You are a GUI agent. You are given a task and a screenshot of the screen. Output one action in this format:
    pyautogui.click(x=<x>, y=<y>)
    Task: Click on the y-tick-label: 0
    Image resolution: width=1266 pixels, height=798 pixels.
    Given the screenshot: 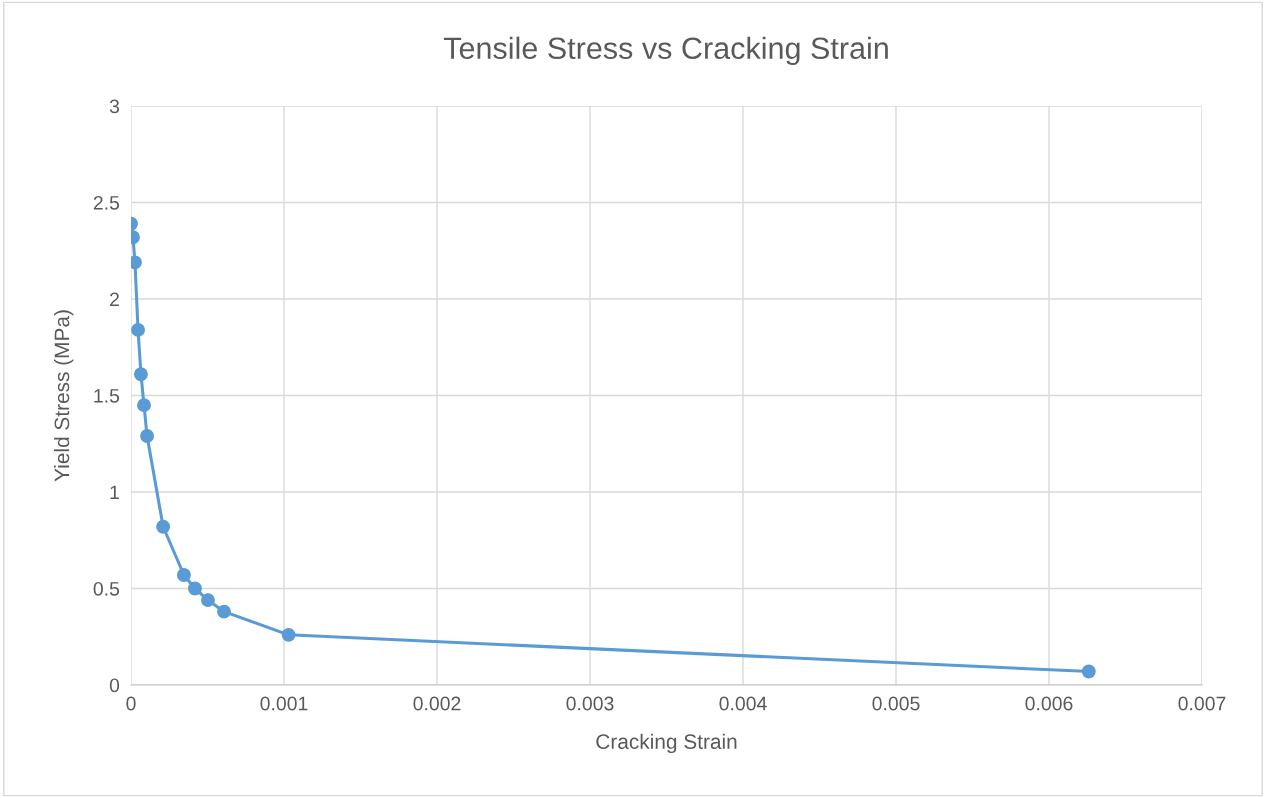 What is the action you would take?
    pyautogui.click(x=114, y=685)
    